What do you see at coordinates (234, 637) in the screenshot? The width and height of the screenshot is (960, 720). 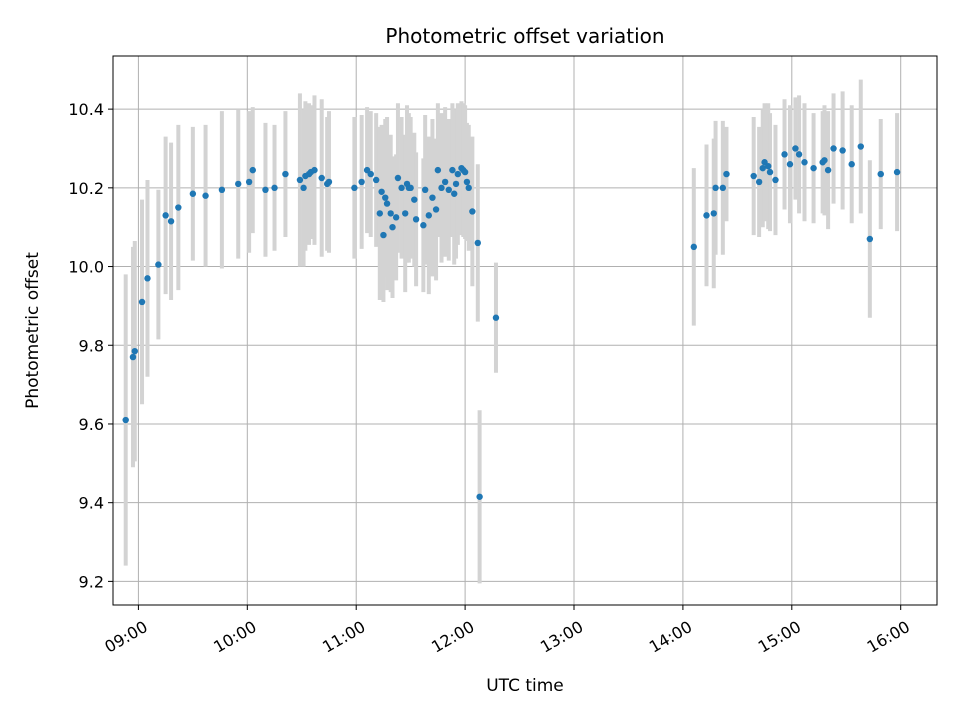 I see `x-tick-label: 10:00` at bounding box center [234, 637].